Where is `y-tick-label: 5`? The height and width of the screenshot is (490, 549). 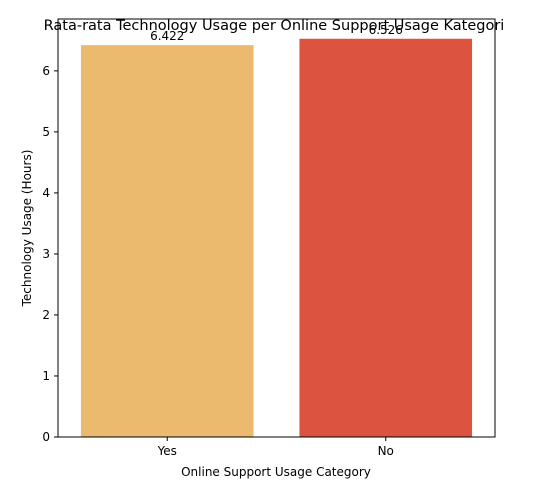
y-tick-label: 5 is located at coordinates (46, 132).